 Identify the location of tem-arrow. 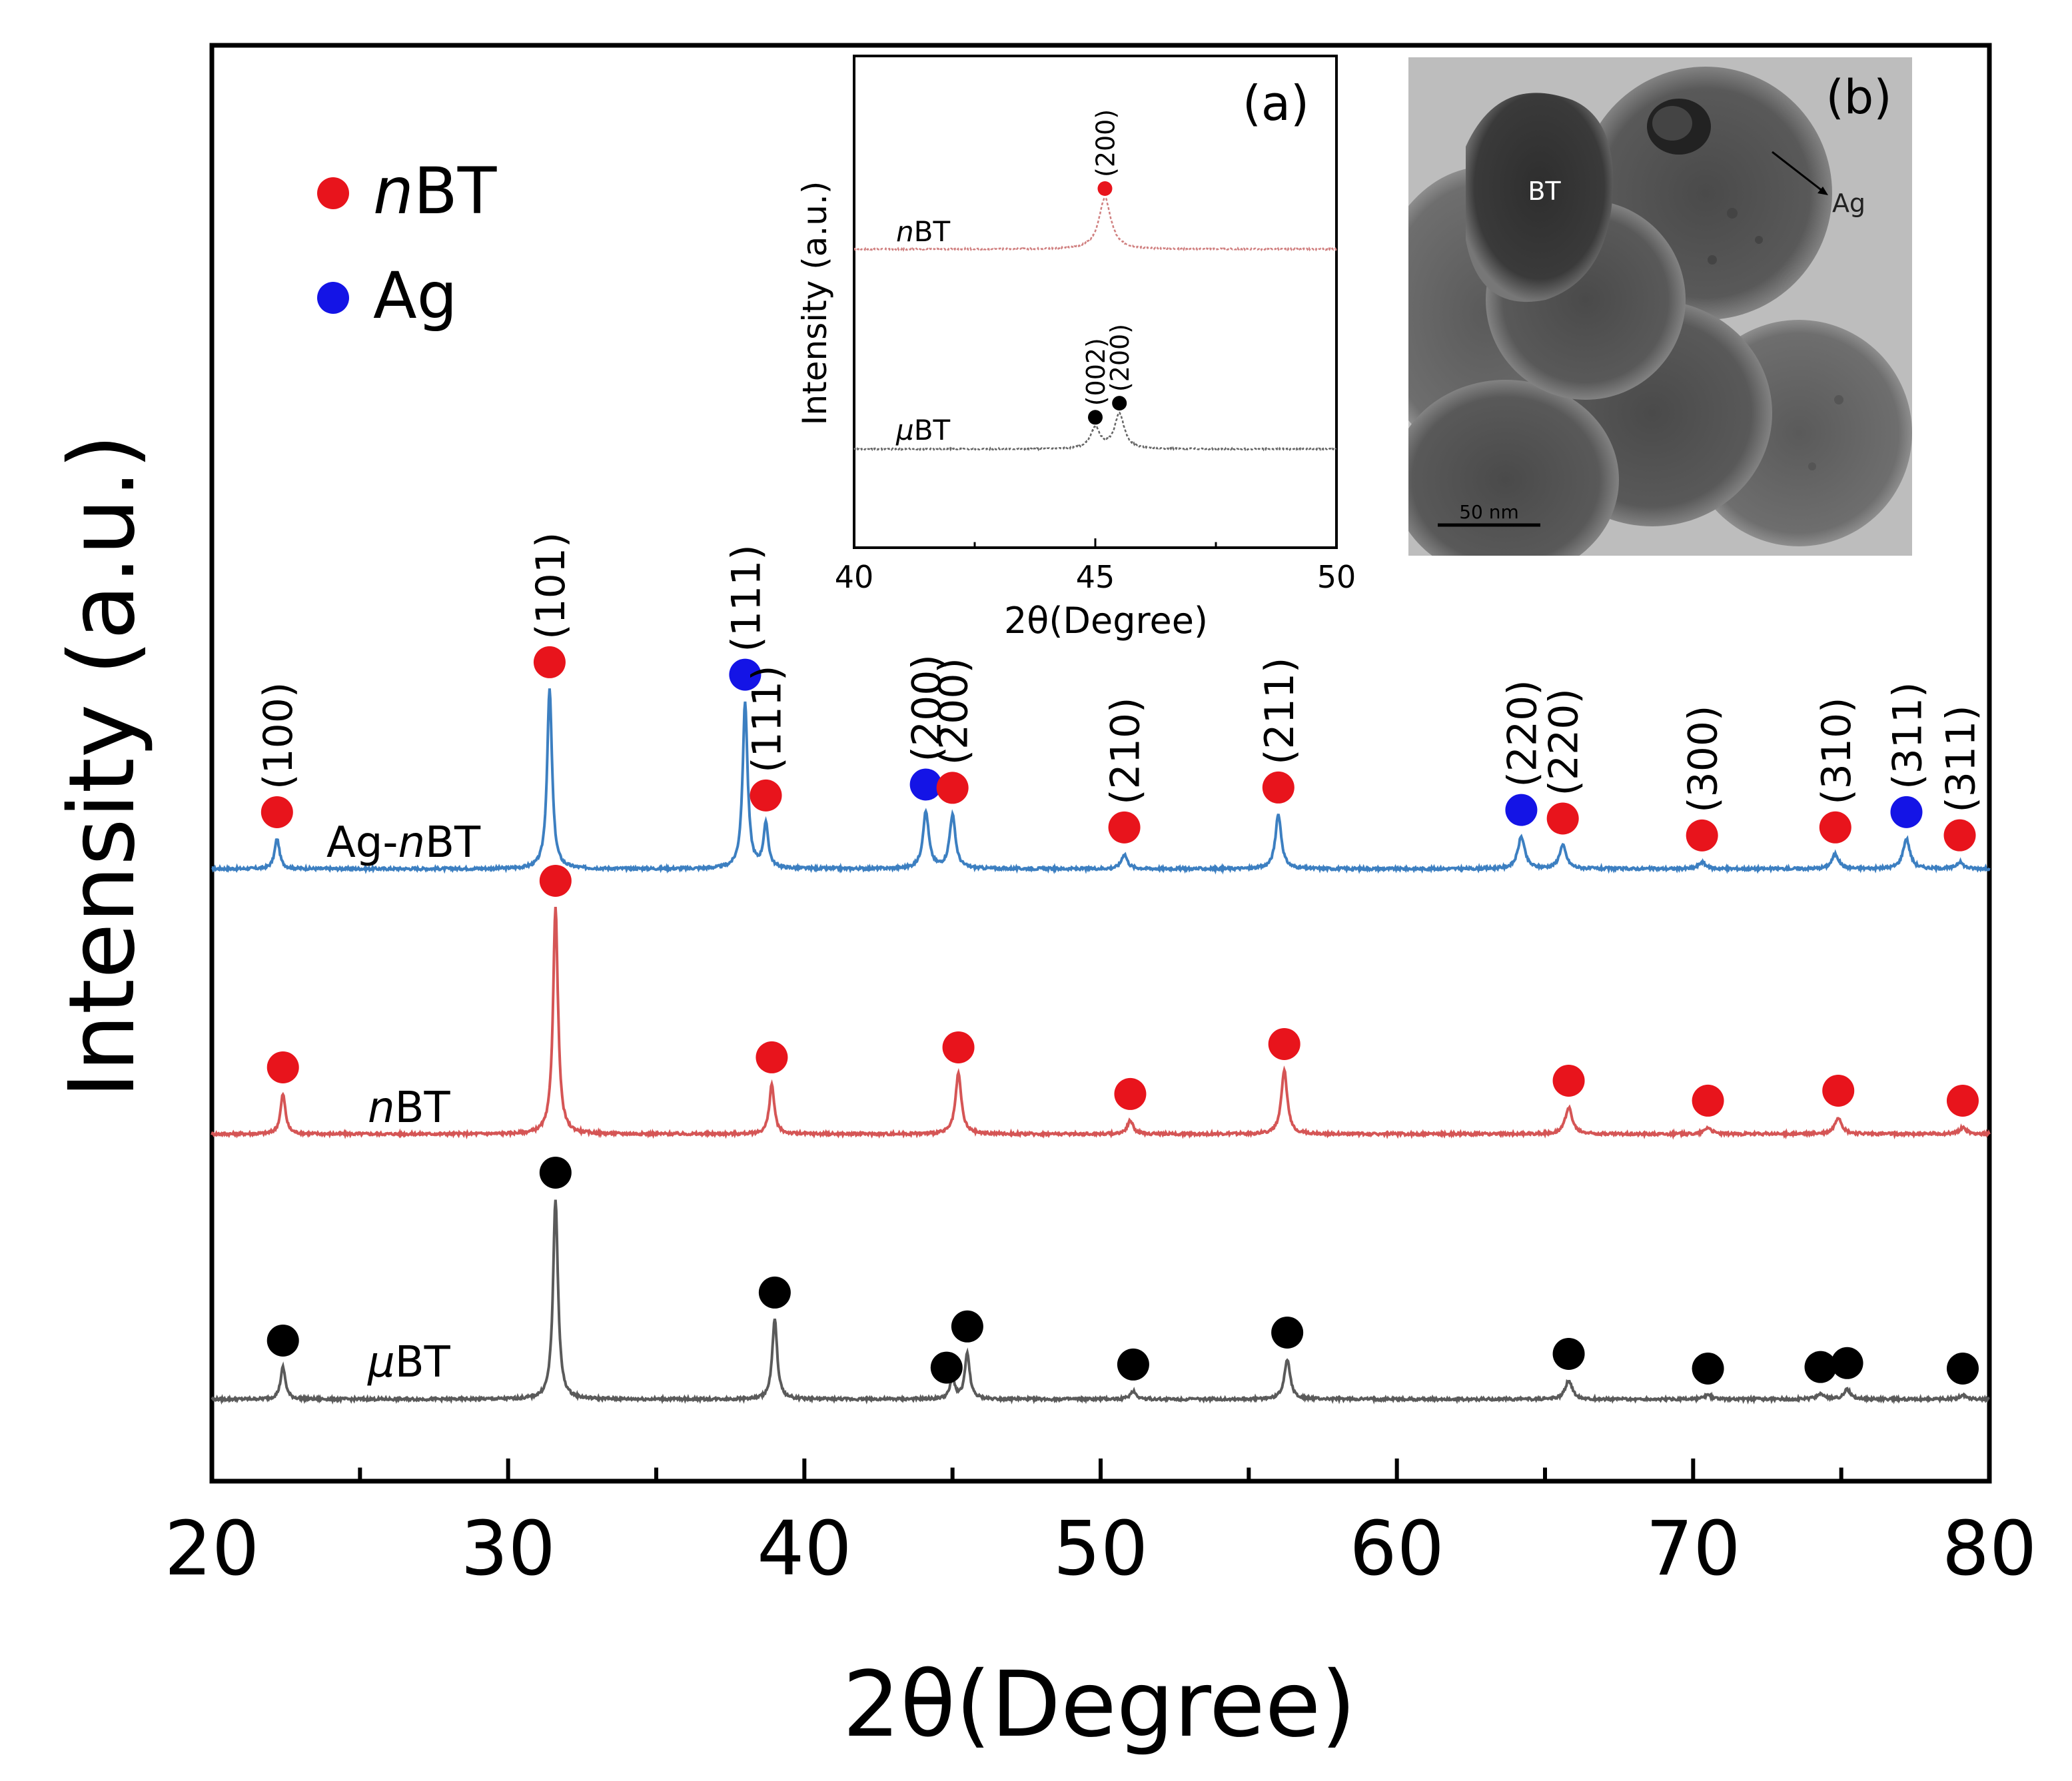
(1799, 173).